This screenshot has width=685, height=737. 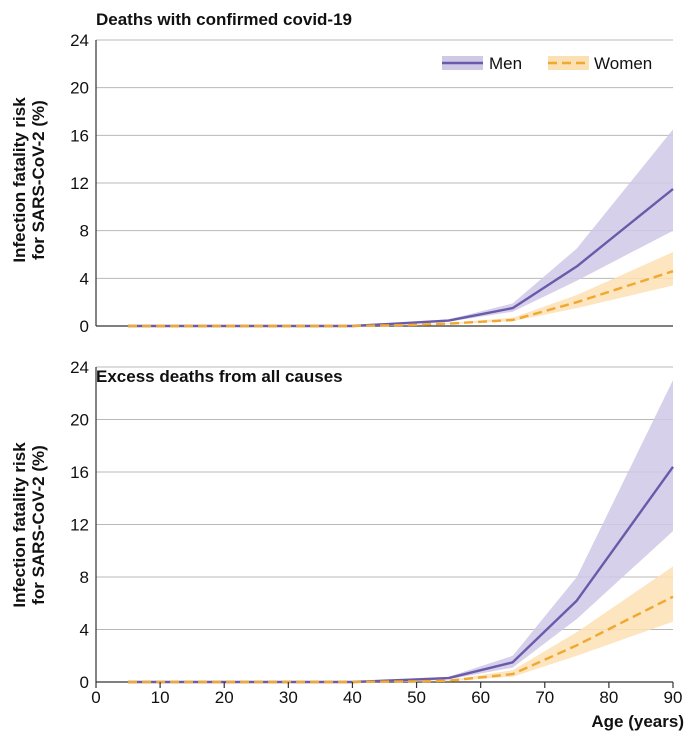 I want to click on x-tick-label: 60, so click(x=480, y=697).